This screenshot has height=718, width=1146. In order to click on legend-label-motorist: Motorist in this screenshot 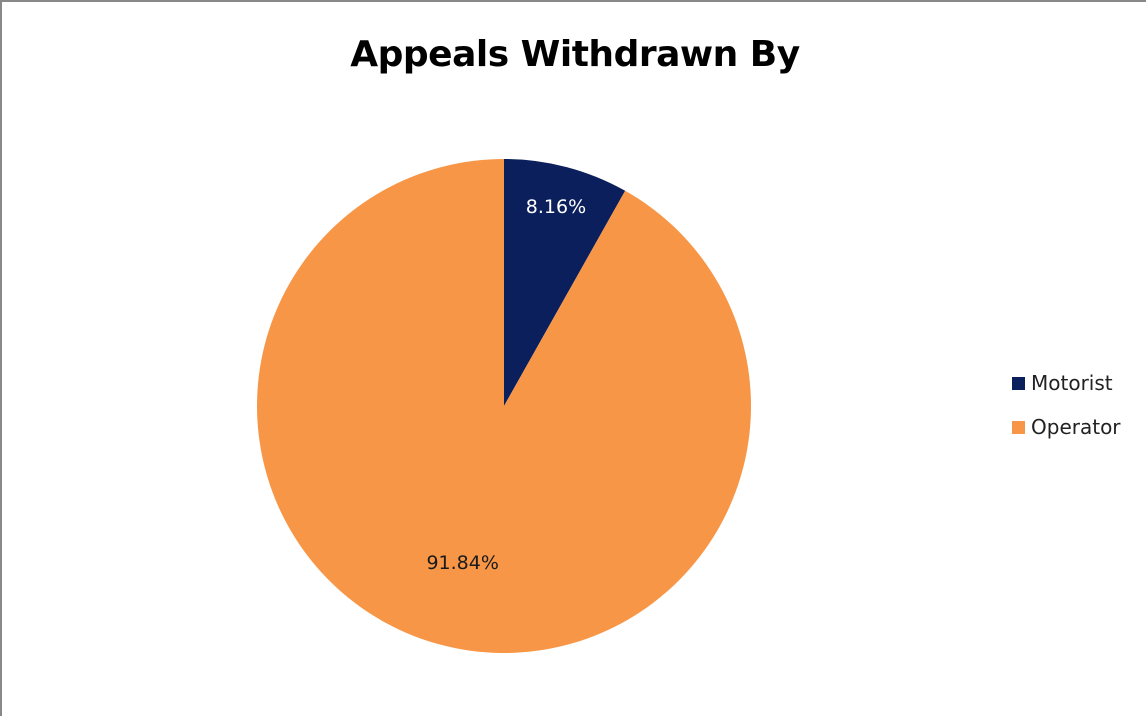, I will do `click(1072, 383)`.